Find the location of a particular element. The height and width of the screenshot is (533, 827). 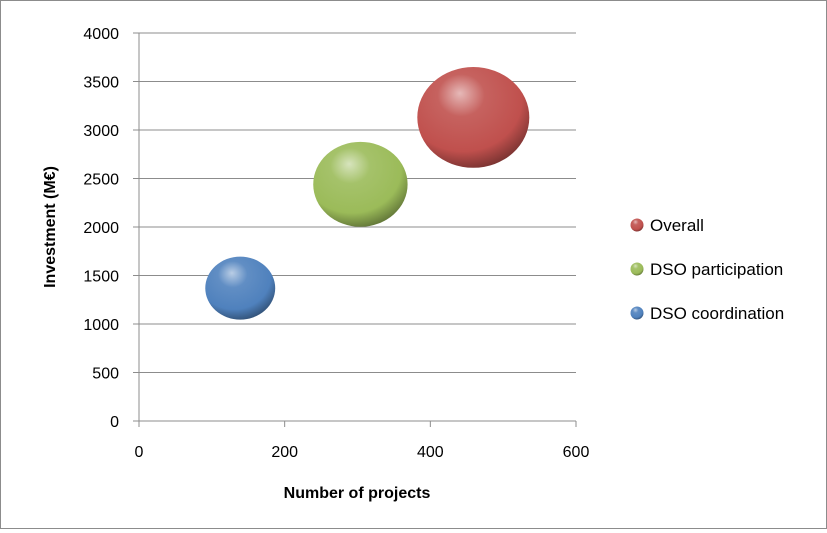

x-tick-label: 0 is located at coordinates (139, 452).